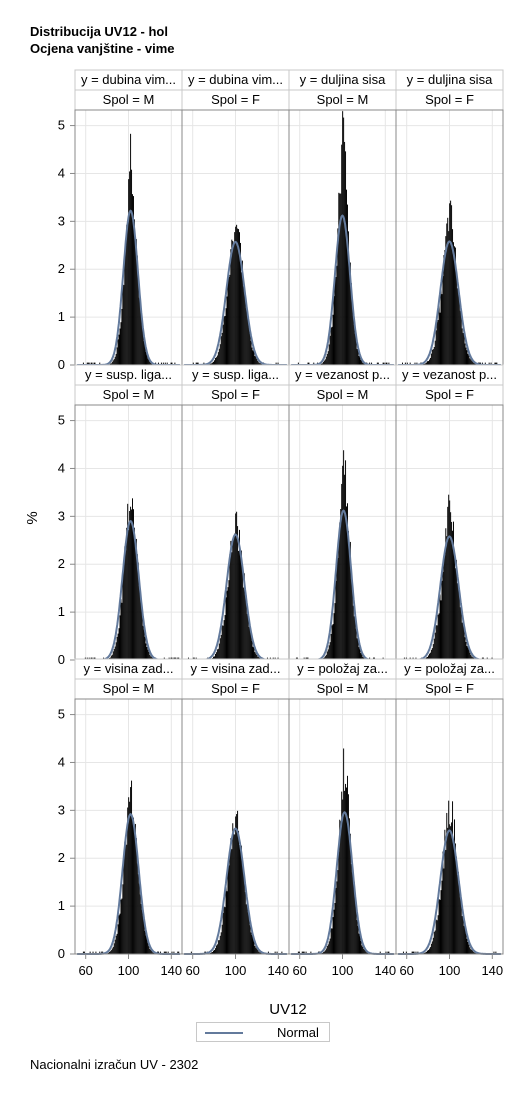  What do you see at coordinates (99, 31) in the screenshot?
I see `chart-title: Distribucija UV12 - hol` at bounding box center [99, 31].